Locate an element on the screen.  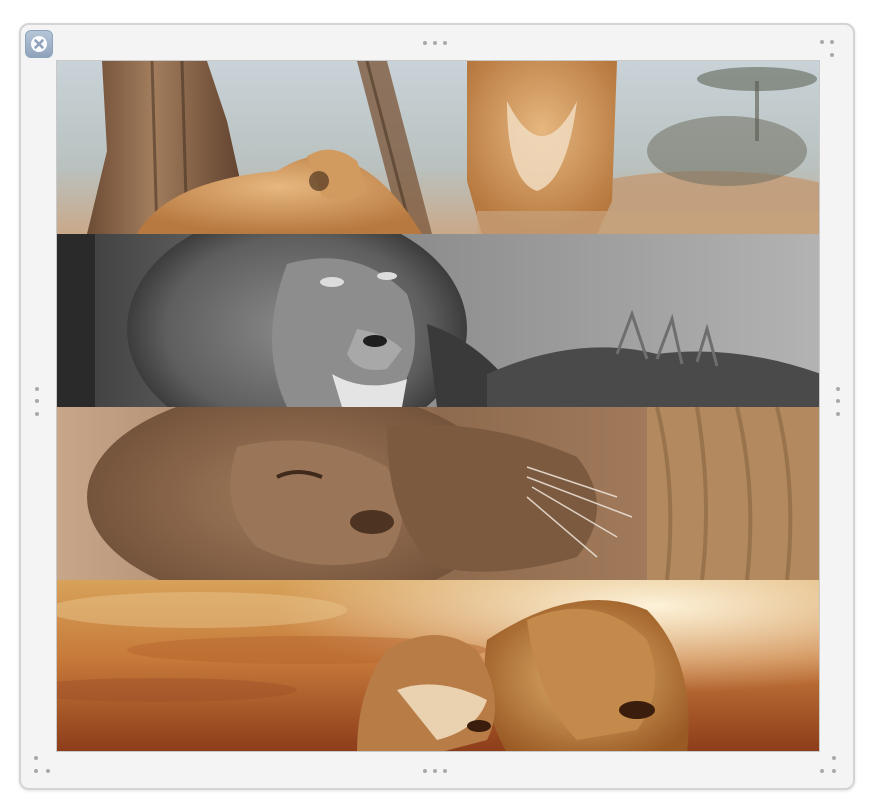
resize-handle-right is located at coordinates (838, 404).